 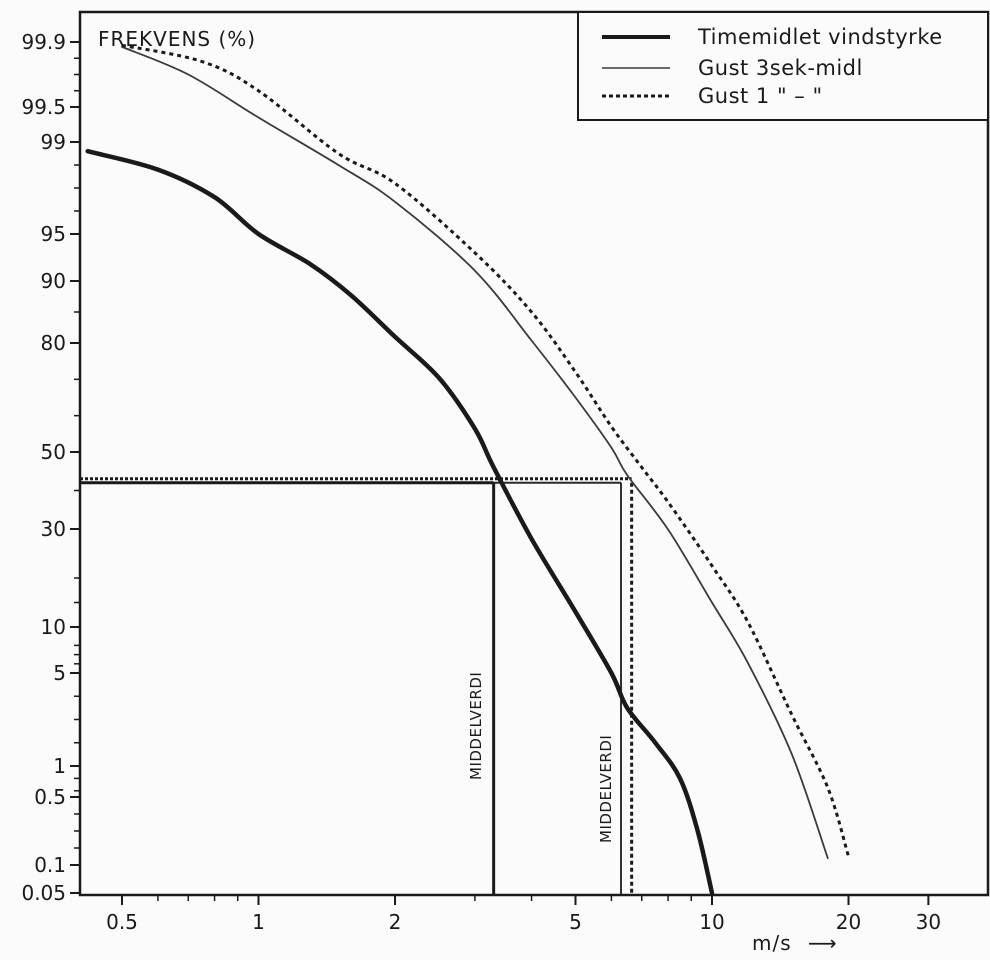 I want to click on legend-label-hourly: Timemidlet vindstyrke, so click(x=820, y=37).